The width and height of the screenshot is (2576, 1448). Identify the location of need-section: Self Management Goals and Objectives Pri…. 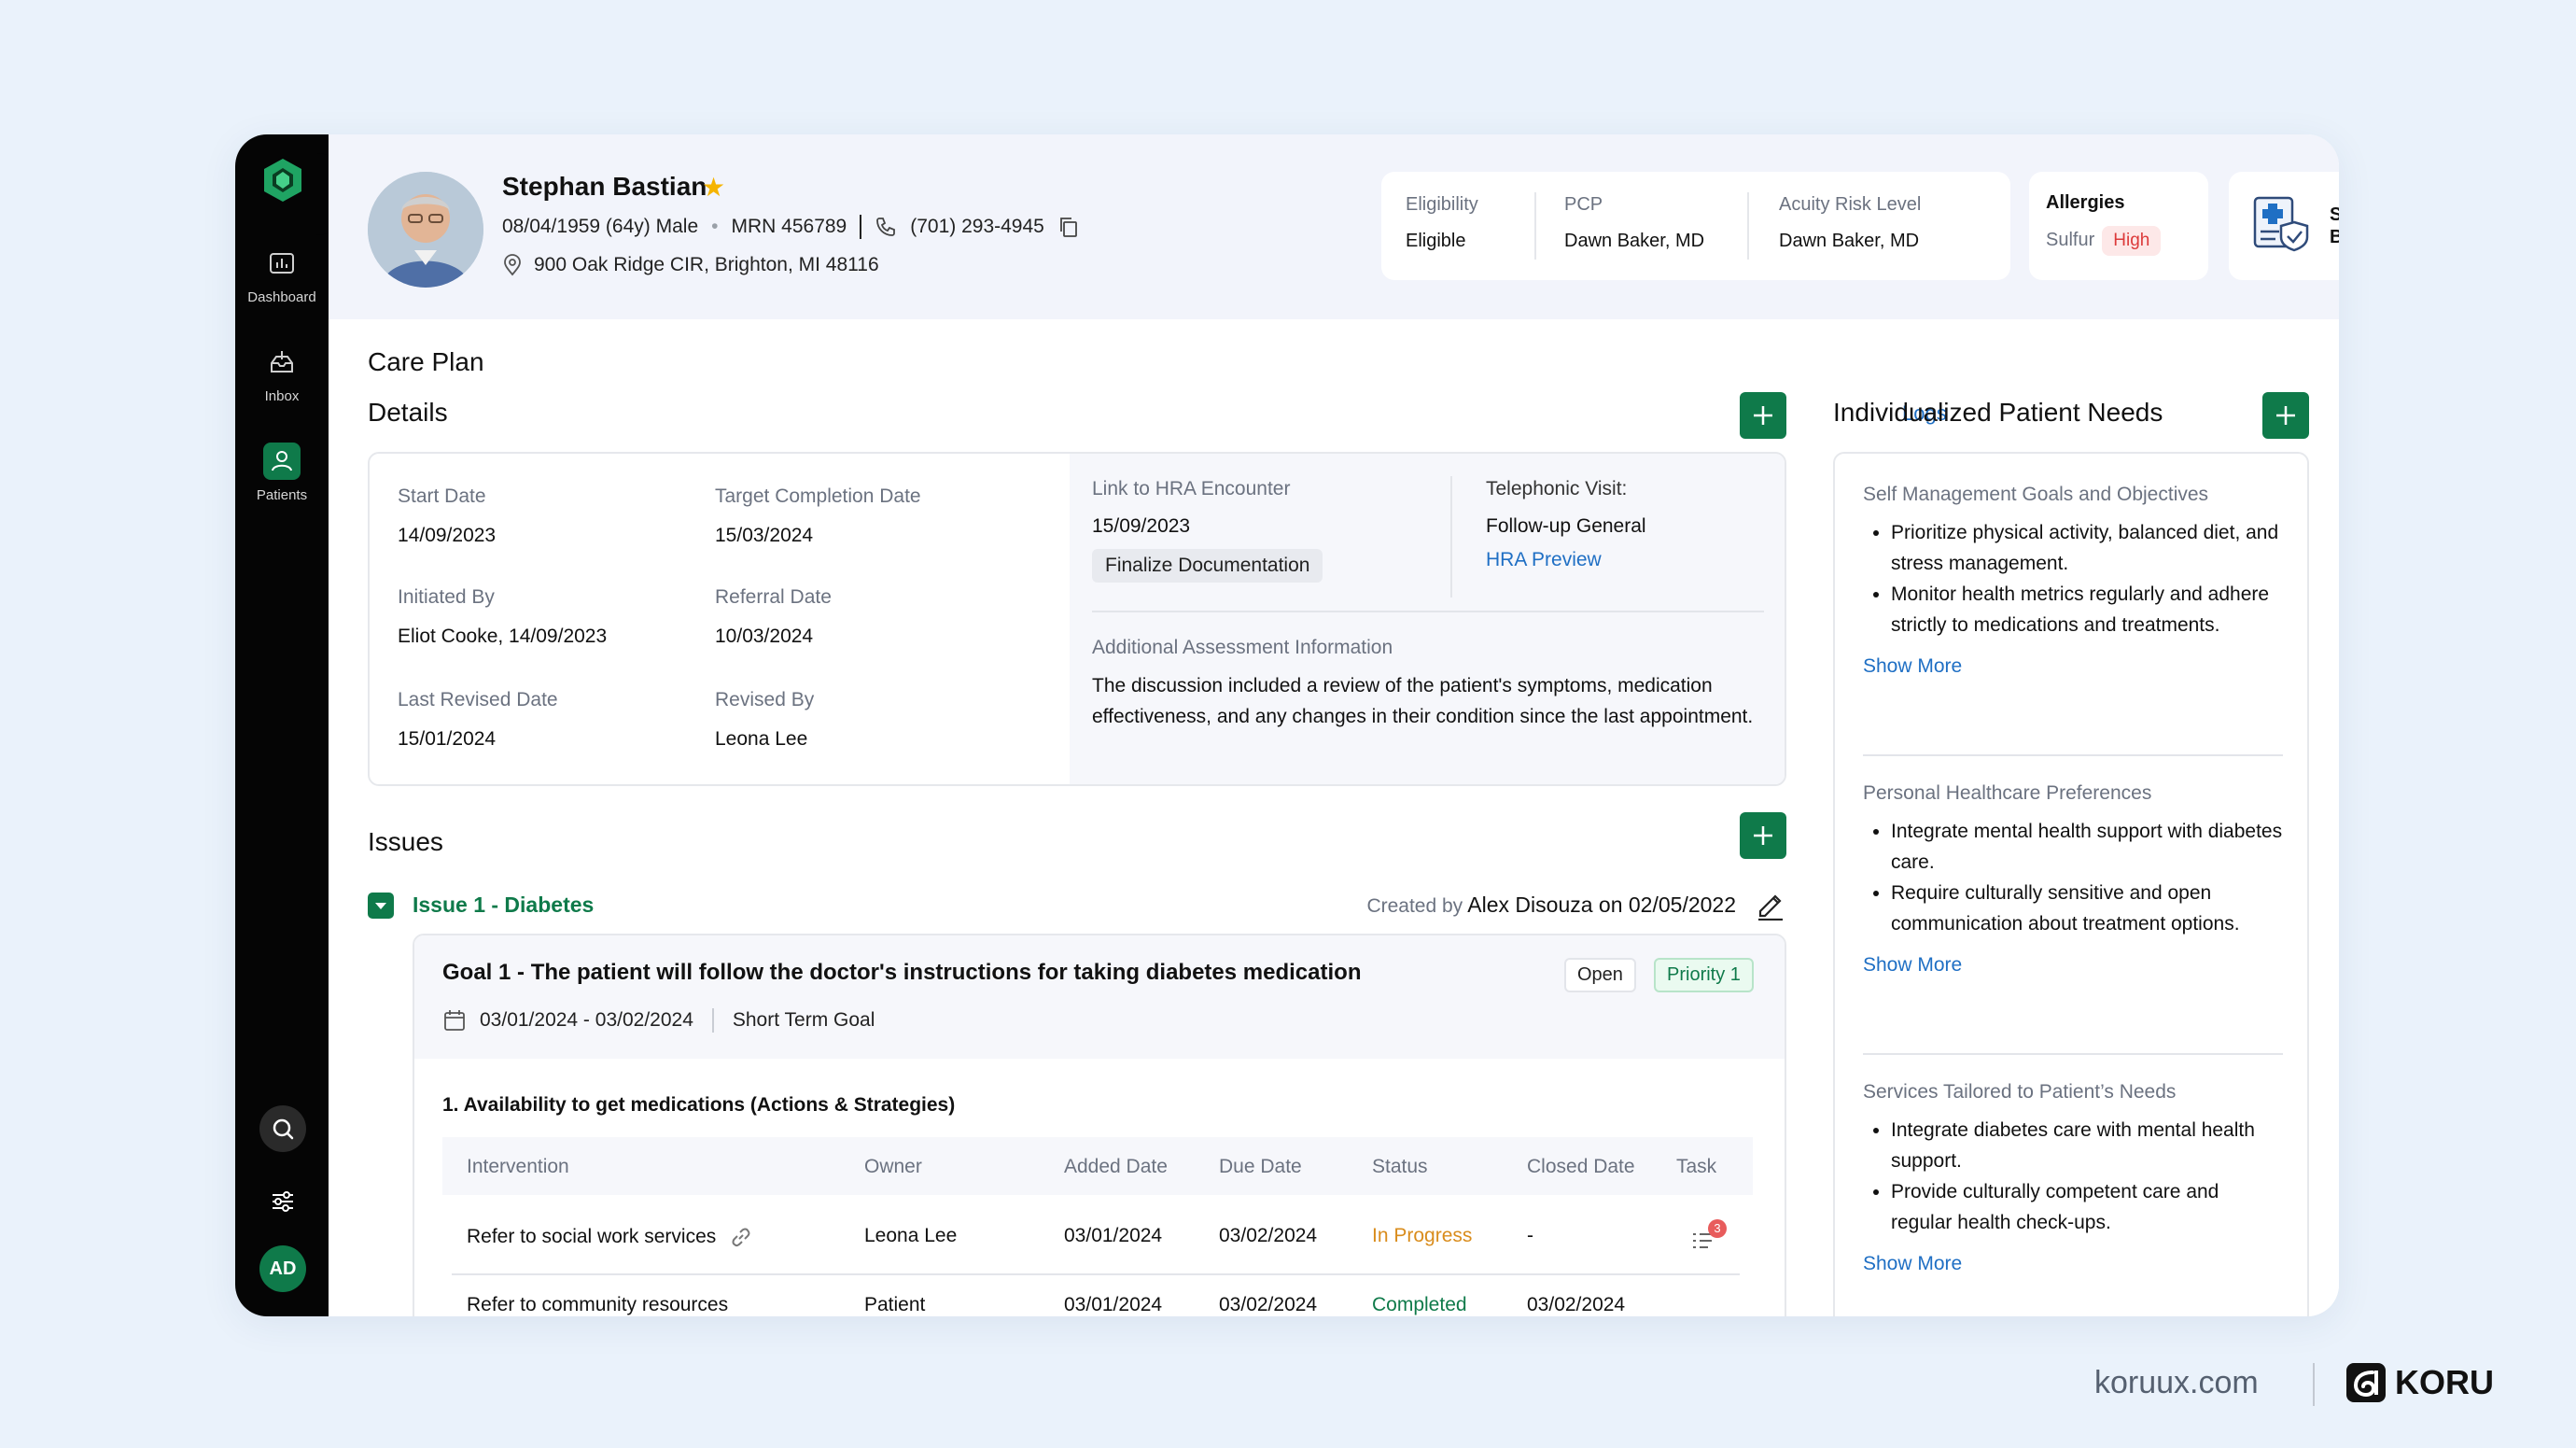
(2073, 581).